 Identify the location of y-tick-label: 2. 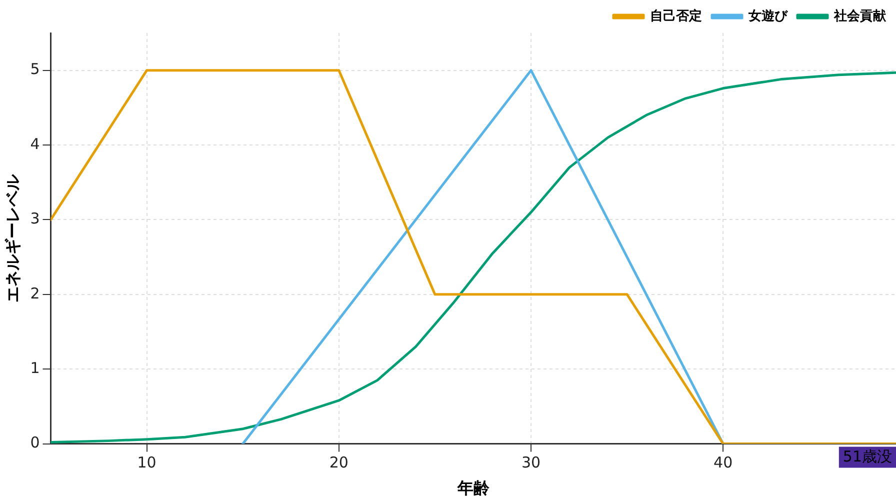
(35, 293).